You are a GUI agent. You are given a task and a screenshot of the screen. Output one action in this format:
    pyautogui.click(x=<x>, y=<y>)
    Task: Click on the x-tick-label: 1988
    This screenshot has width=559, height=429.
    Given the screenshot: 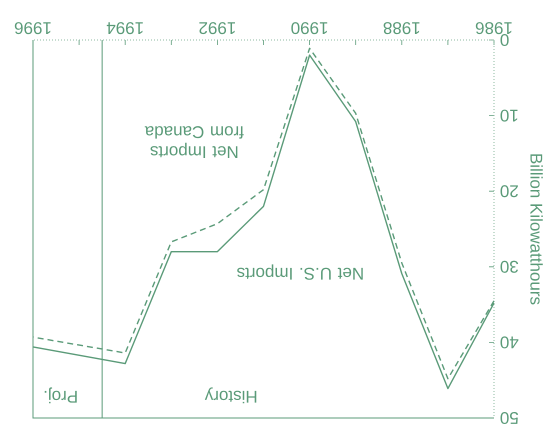 What is the action you would take?
    pyautogui.click(x=402, y=28)
    